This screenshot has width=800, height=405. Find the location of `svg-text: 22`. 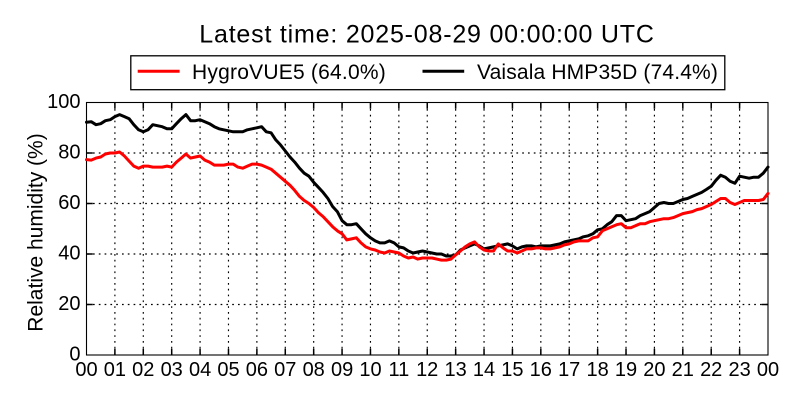

svg-text: 22 is located at coordinates (711, 370).